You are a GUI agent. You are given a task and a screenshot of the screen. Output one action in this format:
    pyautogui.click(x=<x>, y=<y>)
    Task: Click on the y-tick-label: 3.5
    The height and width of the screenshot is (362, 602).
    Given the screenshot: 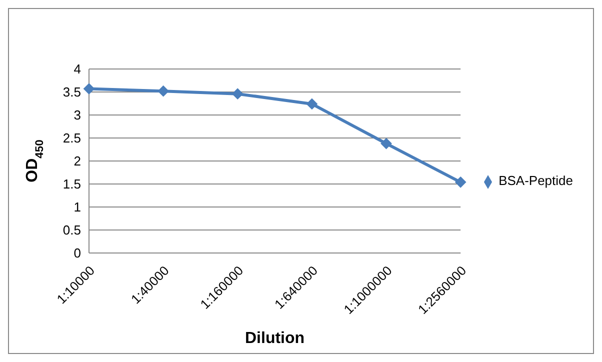 What is the action you would take?
    pyautogui.click(x=71, y=92)
    